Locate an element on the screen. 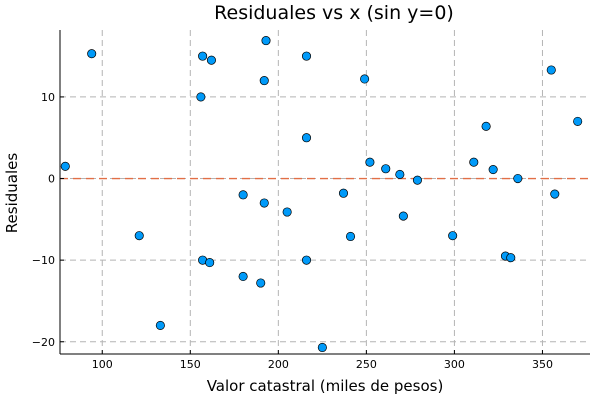  x-tick-label: 100 is located at coordinates (102, 364).